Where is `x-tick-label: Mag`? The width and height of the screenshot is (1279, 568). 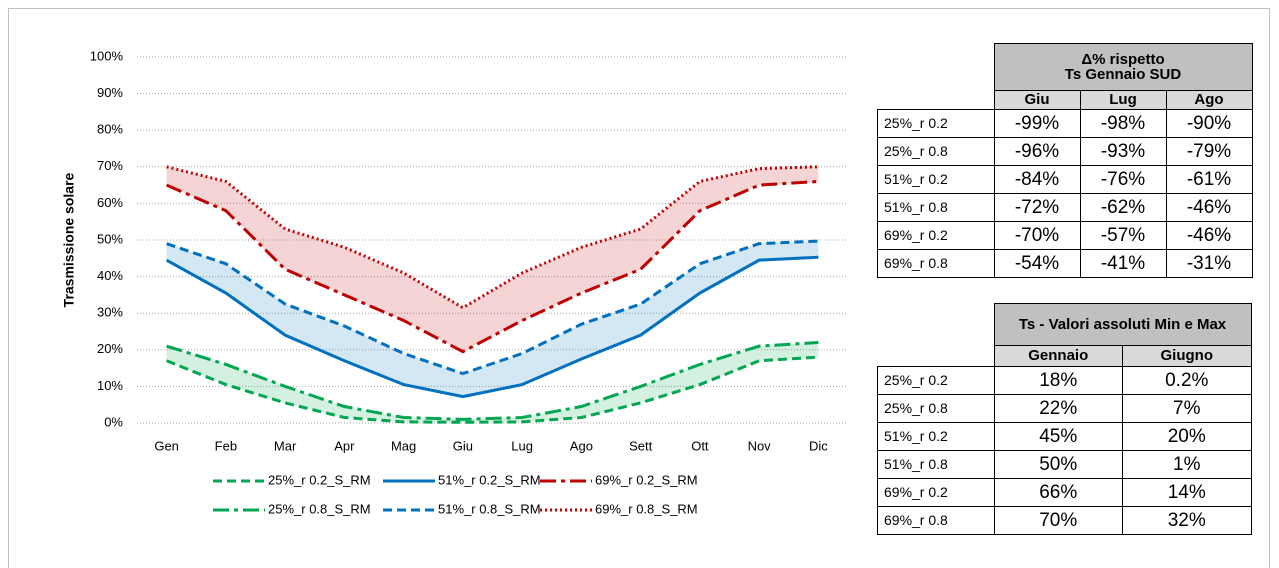
x-tick-label: Mag is located at coordinates (403, 445).